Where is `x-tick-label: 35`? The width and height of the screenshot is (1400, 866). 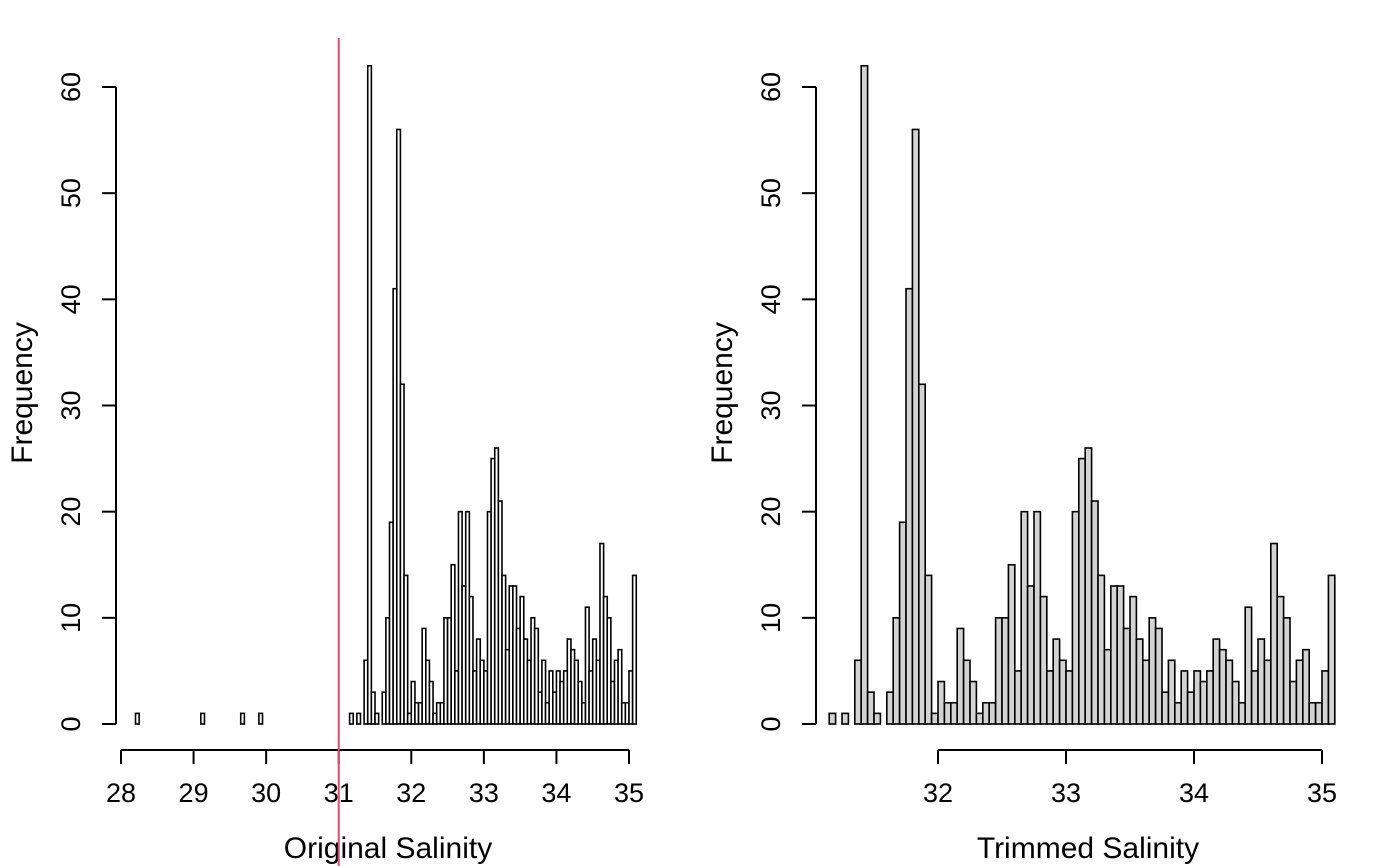
x-tick-label: 35 is located at coordinates (629, 793).